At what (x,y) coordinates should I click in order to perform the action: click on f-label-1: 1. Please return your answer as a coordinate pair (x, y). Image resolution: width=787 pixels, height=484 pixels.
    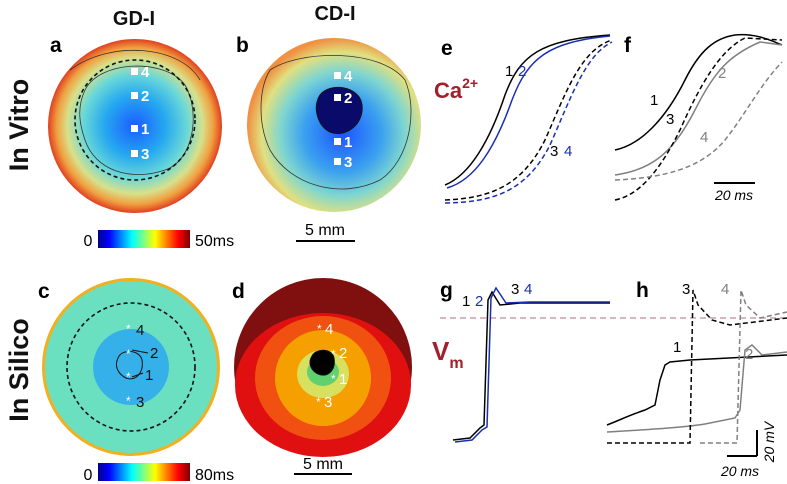
    Looking at the image, I should click on (654, 100).